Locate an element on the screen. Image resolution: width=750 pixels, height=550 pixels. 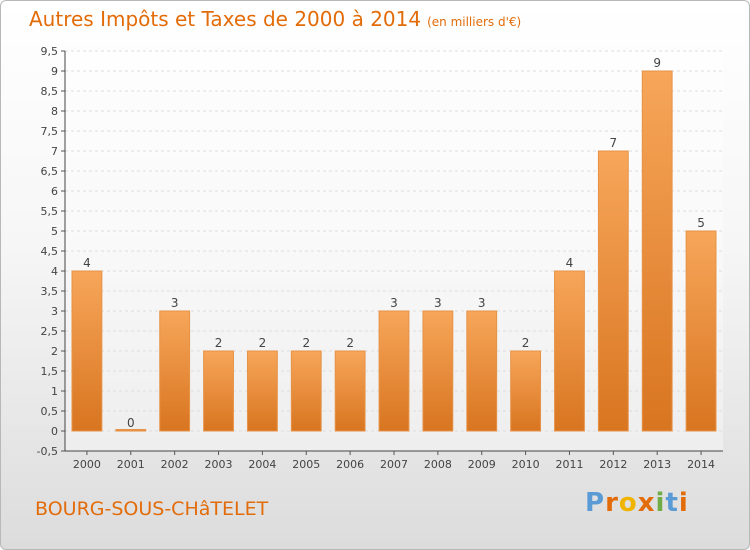
proxiti-logo: Proxiti is located at coordinates (637, 503).